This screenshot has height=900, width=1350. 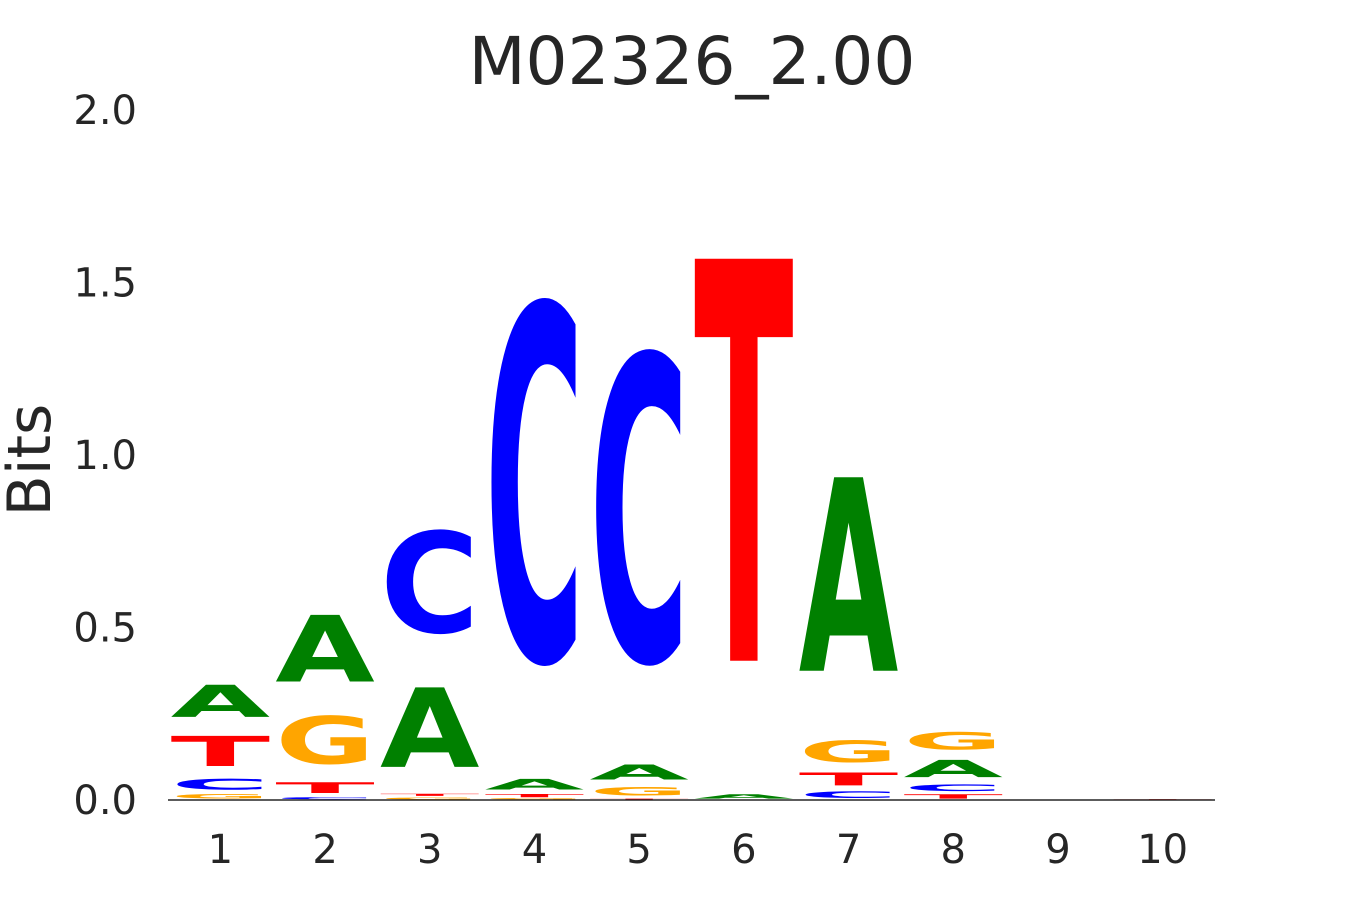 I want to click on x-tick-label: 9, so click(x=1057, y=850).